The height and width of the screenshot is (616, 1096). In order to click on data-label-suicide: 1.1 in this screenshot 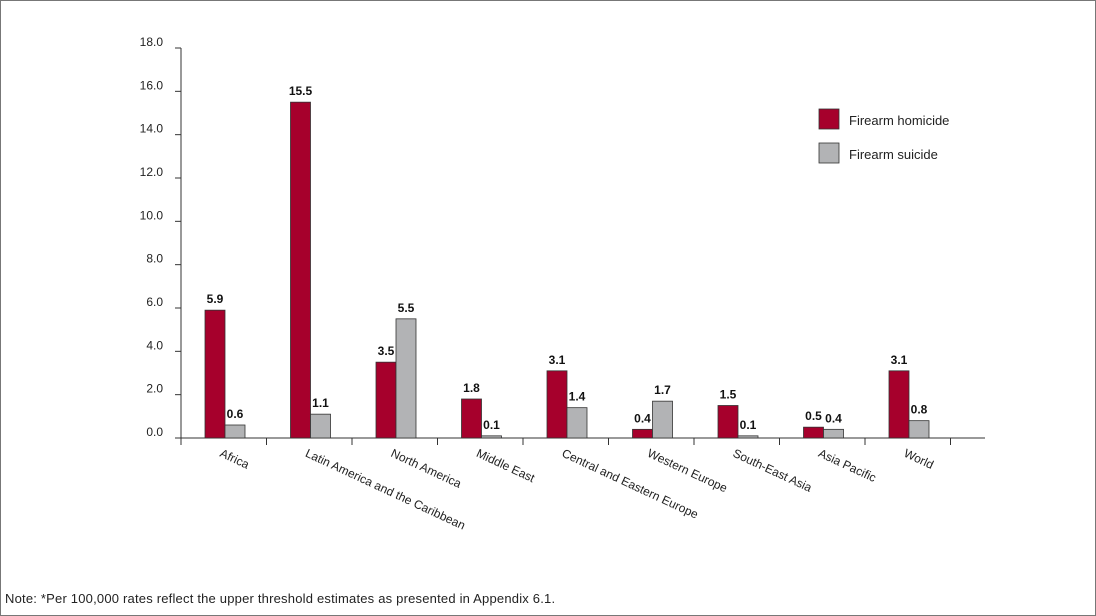, I will do `click(320, 403)`.